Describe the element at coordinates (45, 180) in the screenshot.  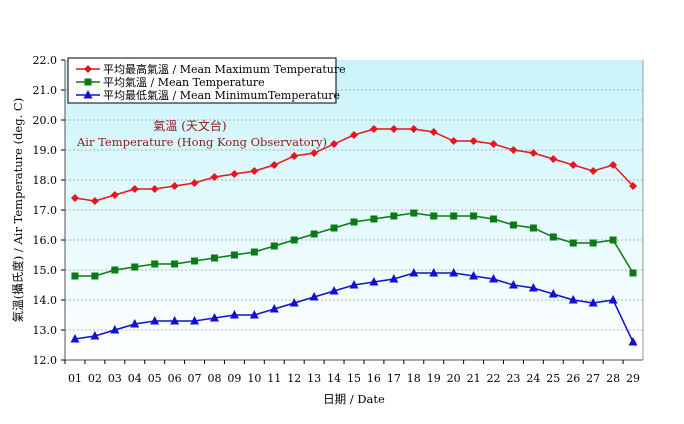
I see `y-tick-label: 18.0` at that location.